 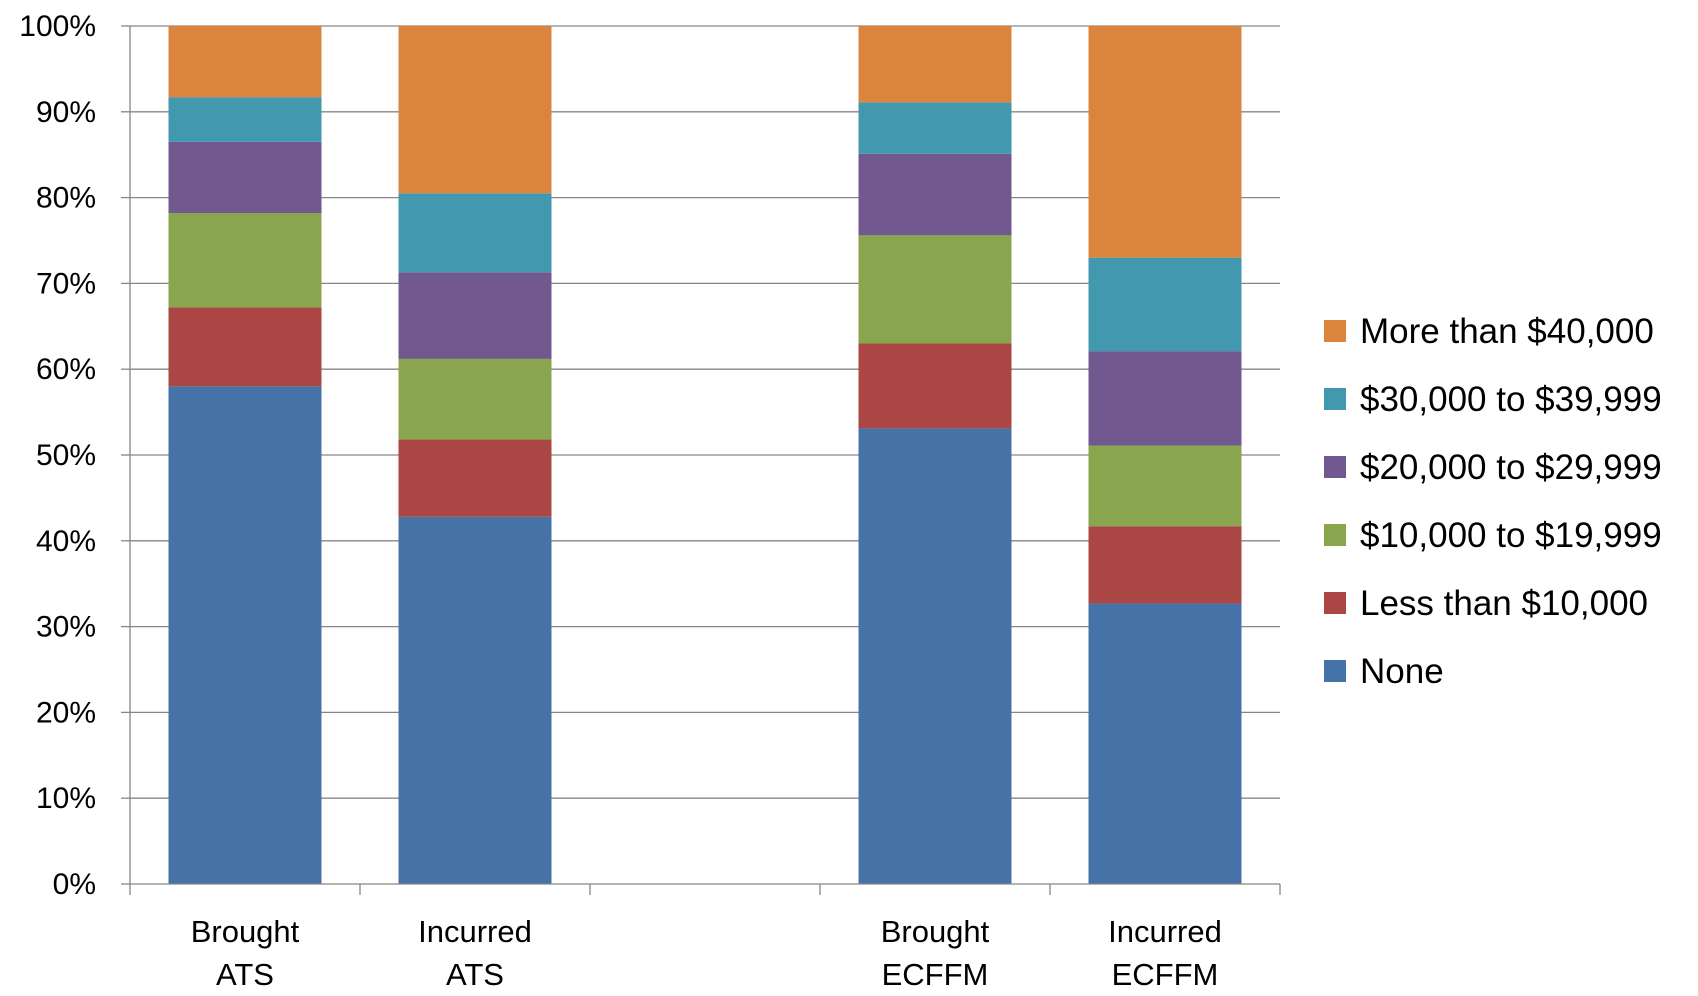 What do you see at coordinates (1507, 331) in the screenshot?
I see `legend-label: More than $40,000` at bounding box center [1507, 331].